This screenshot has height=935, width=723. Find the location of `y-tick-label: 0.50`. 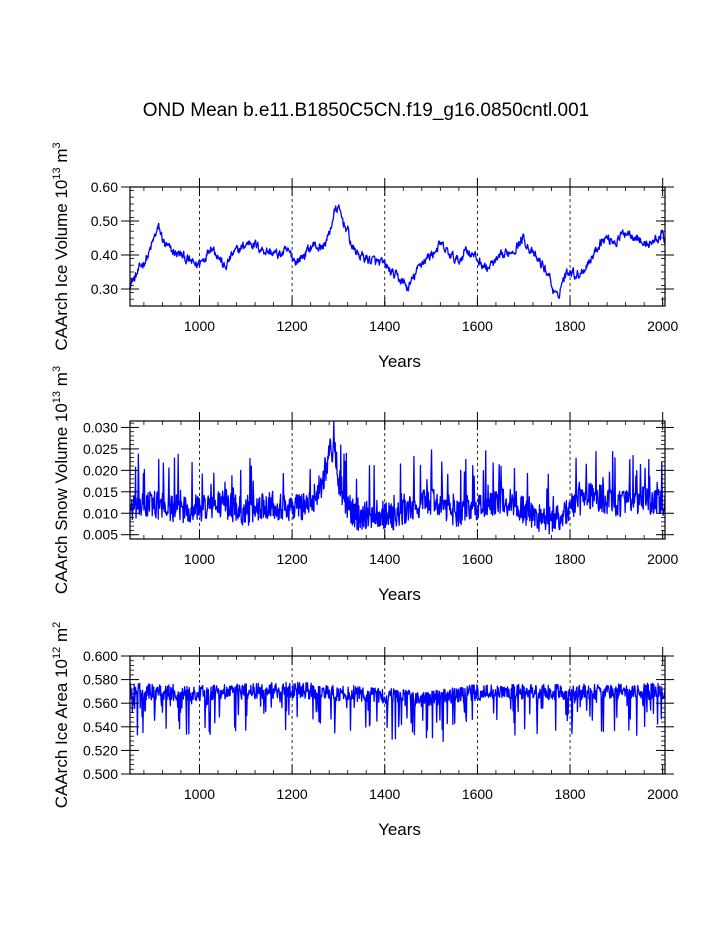

y-tick-label: 0.50 is located at coordinates (104, 221).